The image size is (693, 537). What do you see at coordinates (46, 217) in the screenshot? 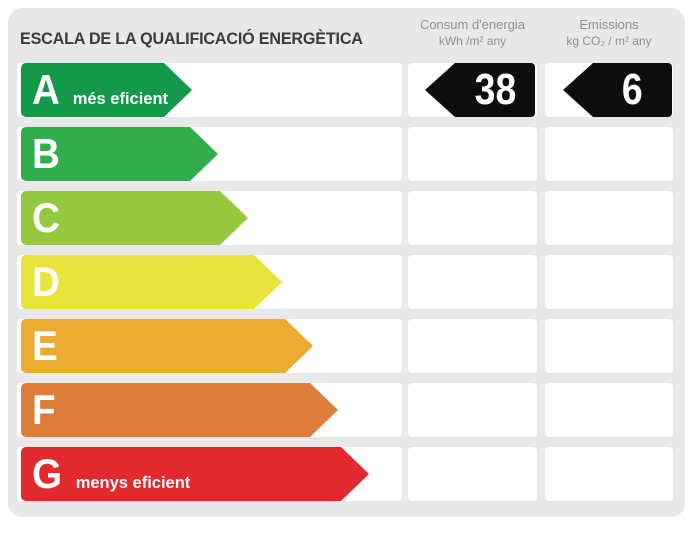
I see `rating-letter: C` at bounding box center [46, 217].